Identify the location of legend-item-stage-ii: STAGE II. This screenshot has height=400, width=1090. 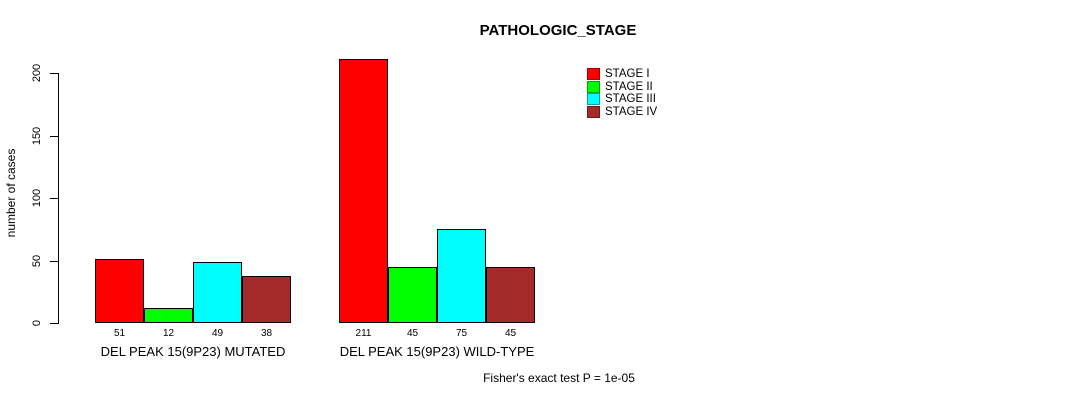
(620, 86).